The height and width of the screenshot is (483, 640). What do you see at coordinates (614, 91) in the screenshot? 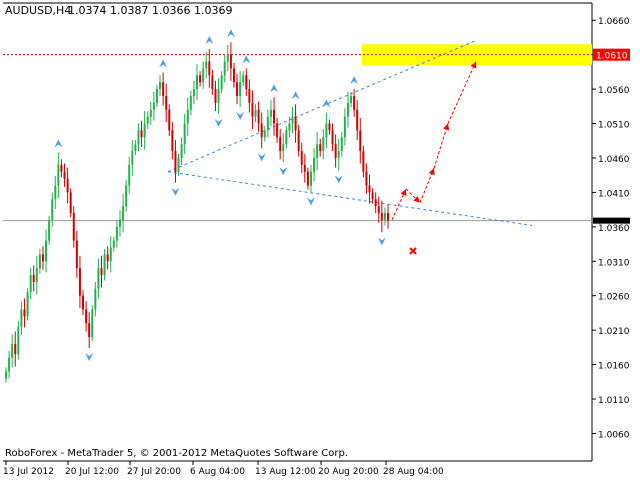
I see `price-tick-label: 1.0560` at bounding box center [614, 91].